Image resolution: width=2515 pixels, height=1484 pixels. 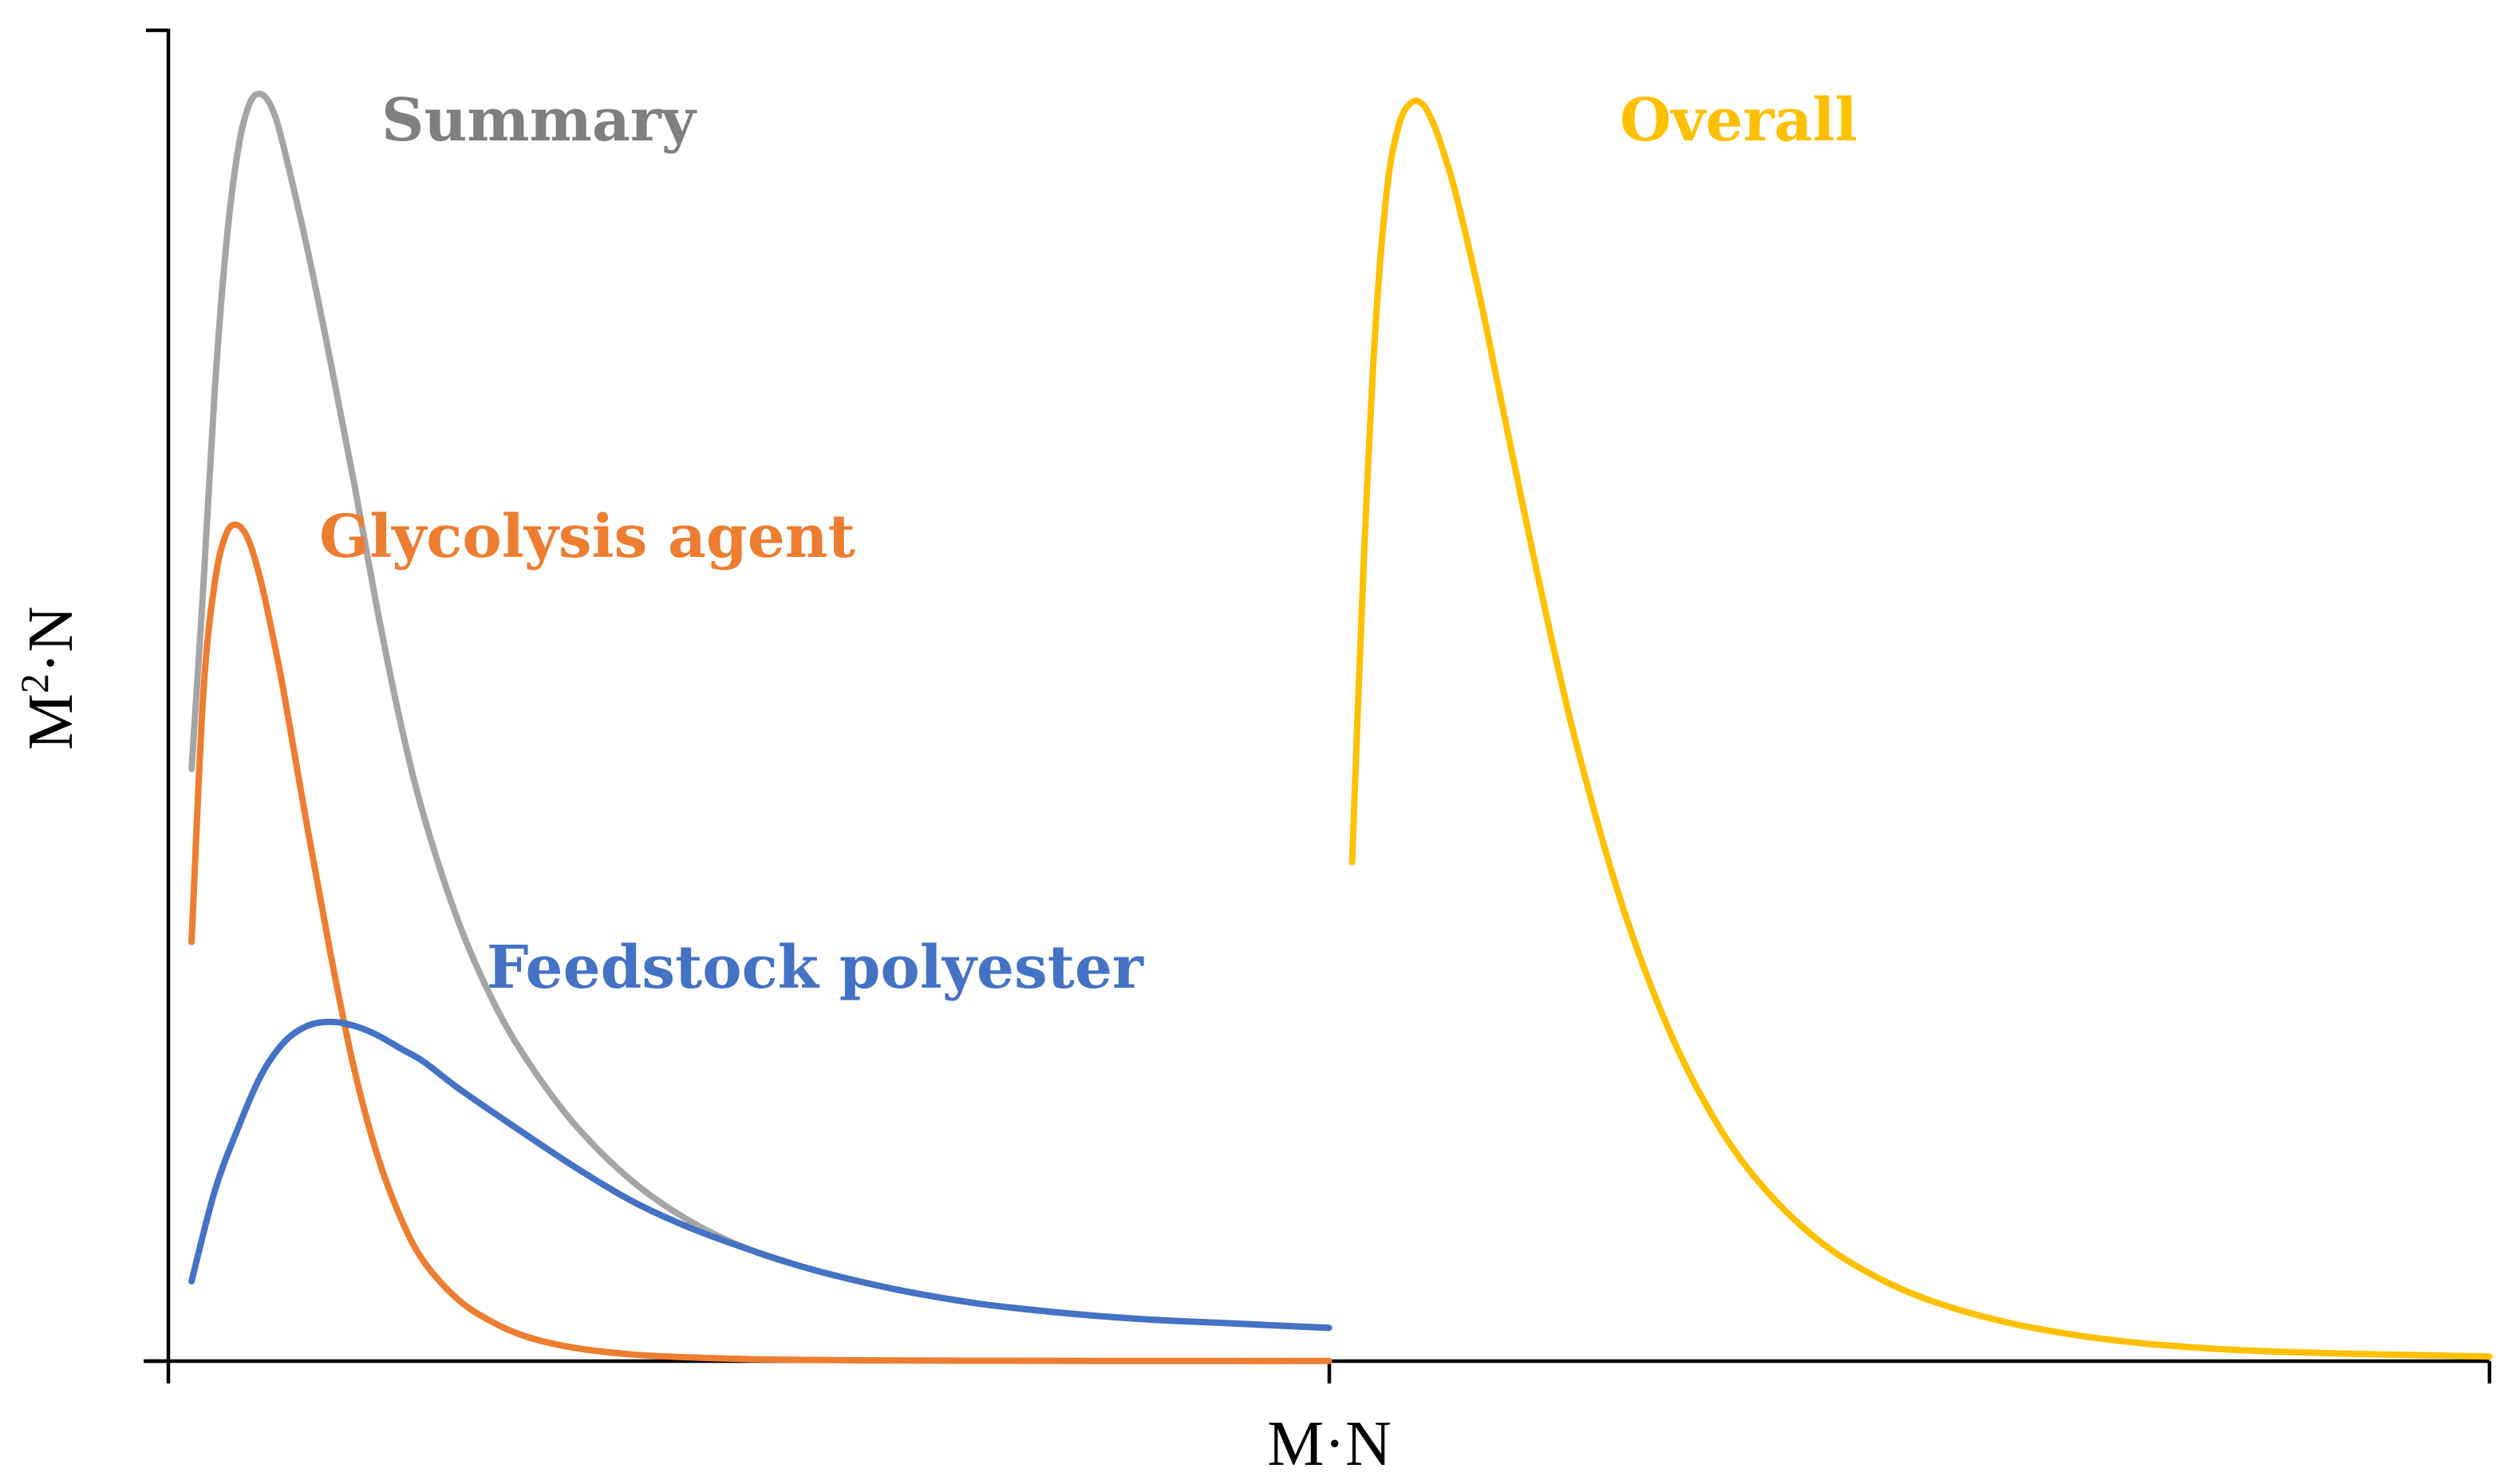 I want to click on y-axis-title-rest: ·N, so click(x=51, y=639).